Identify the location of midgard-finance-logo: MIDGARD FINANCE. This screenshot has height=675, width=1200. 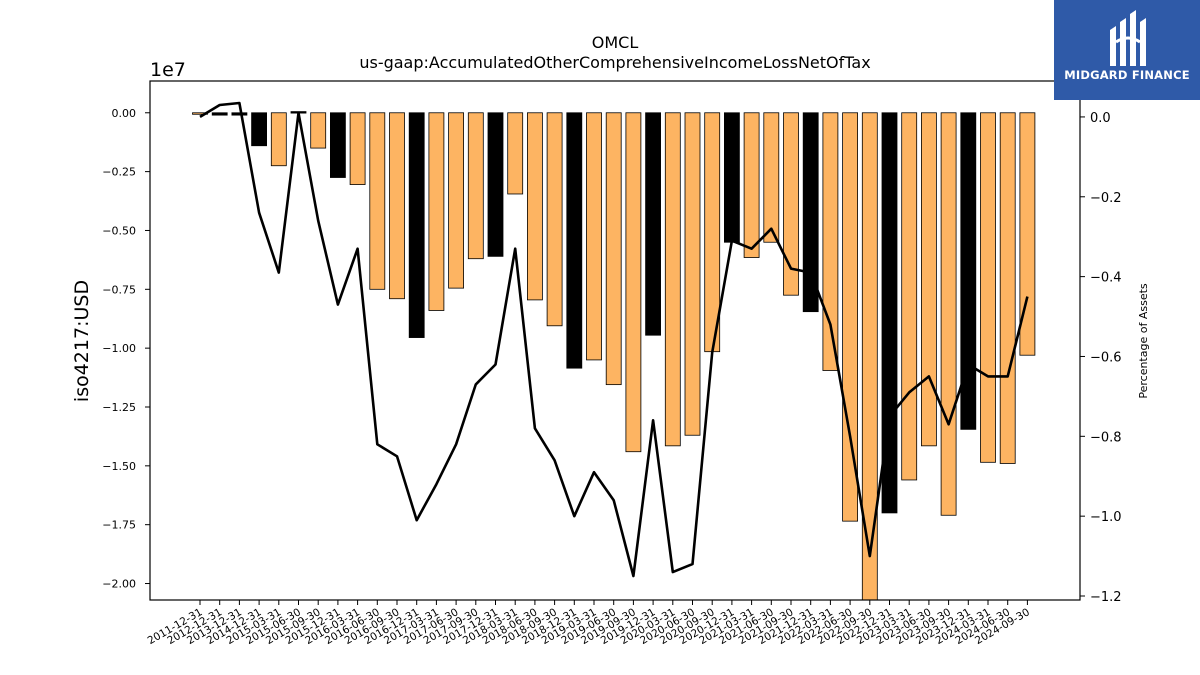
(1127, 50).